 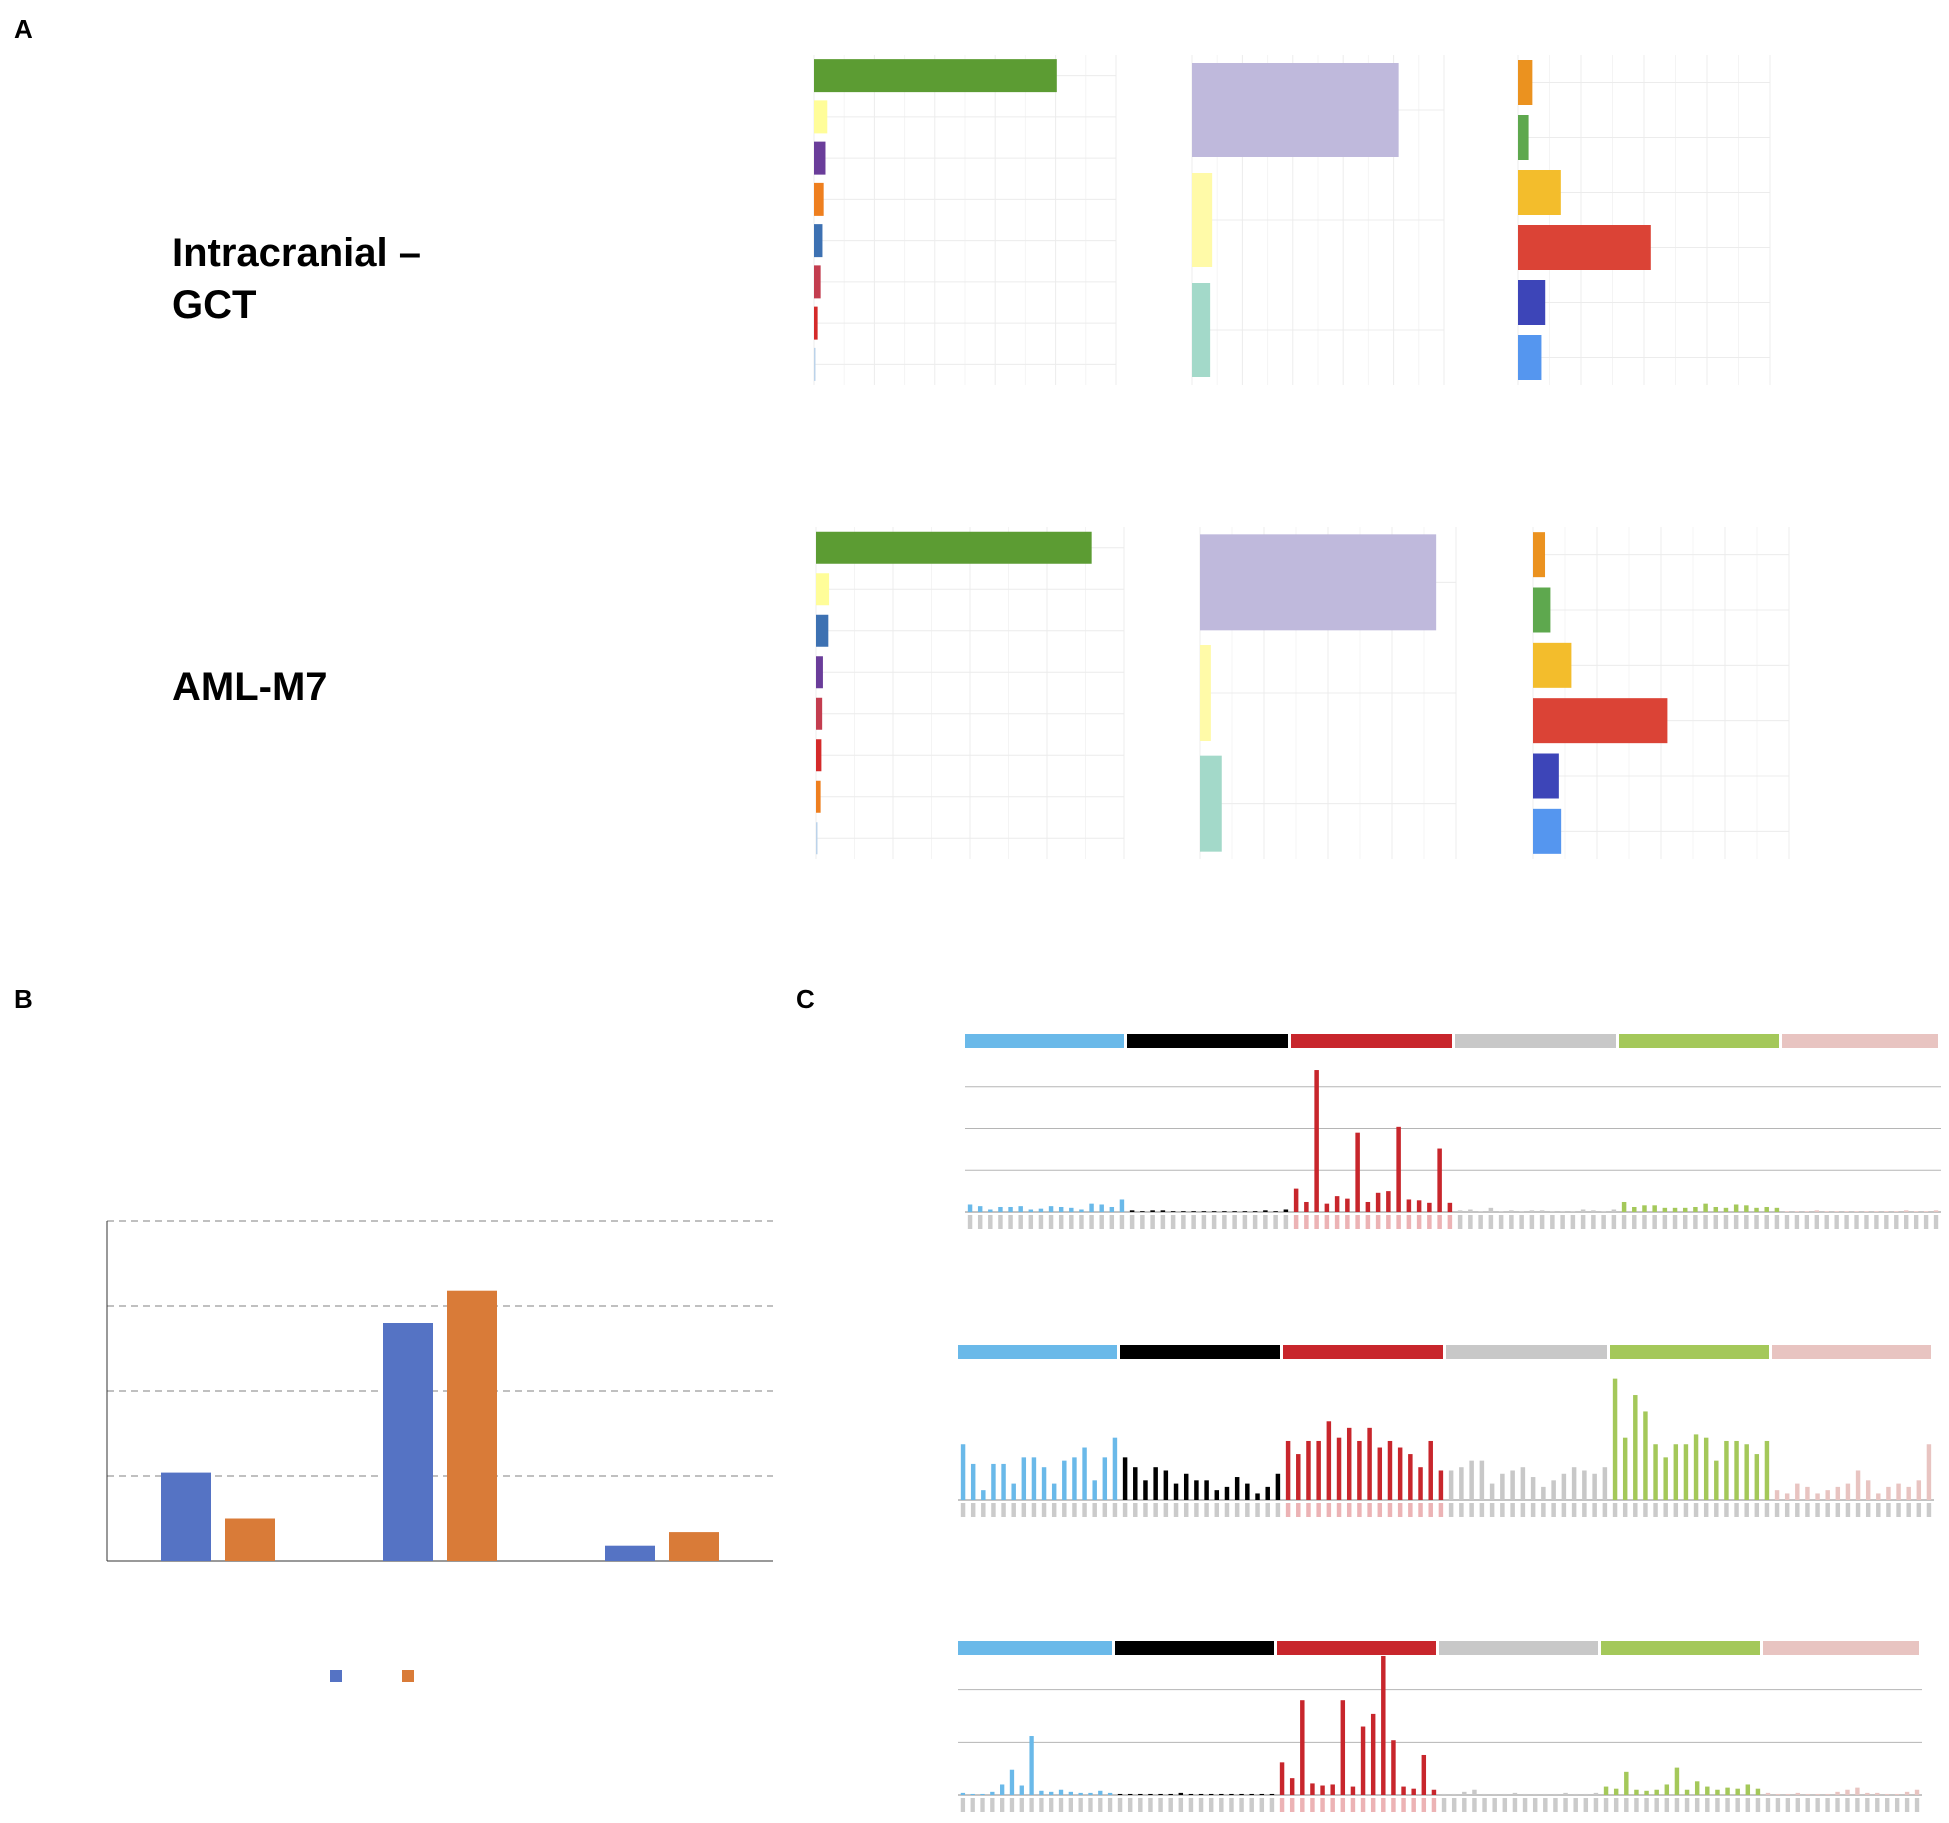 I want to click on legend-swatch-aml, so click(x=336, y=1676).